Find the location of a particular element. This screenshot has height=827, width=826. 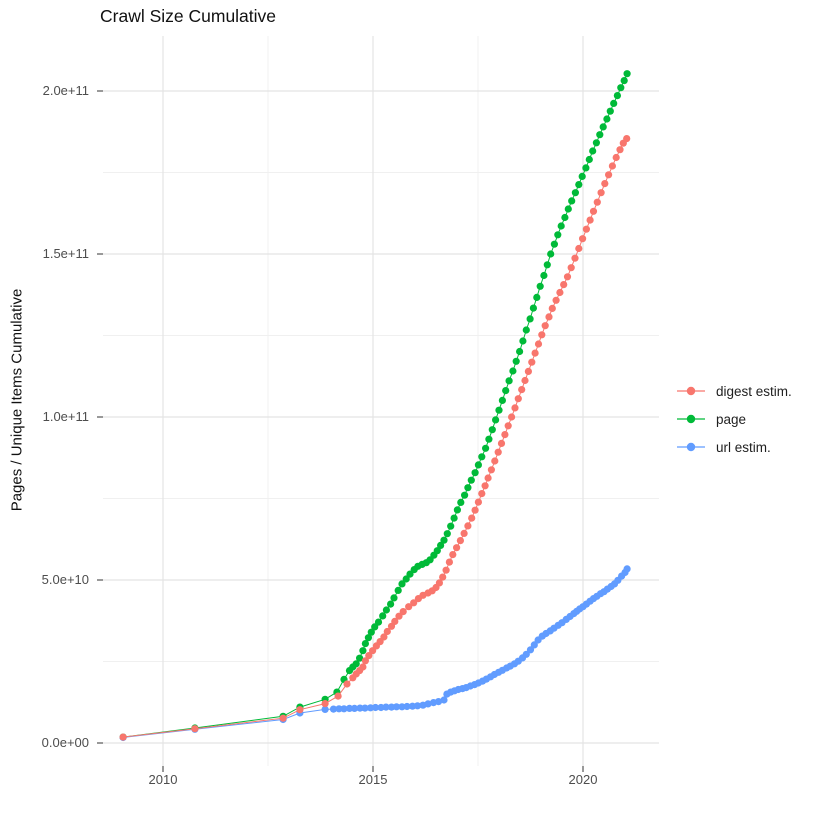

x-tick-label: 2010 is located at coordinates (163, 779).